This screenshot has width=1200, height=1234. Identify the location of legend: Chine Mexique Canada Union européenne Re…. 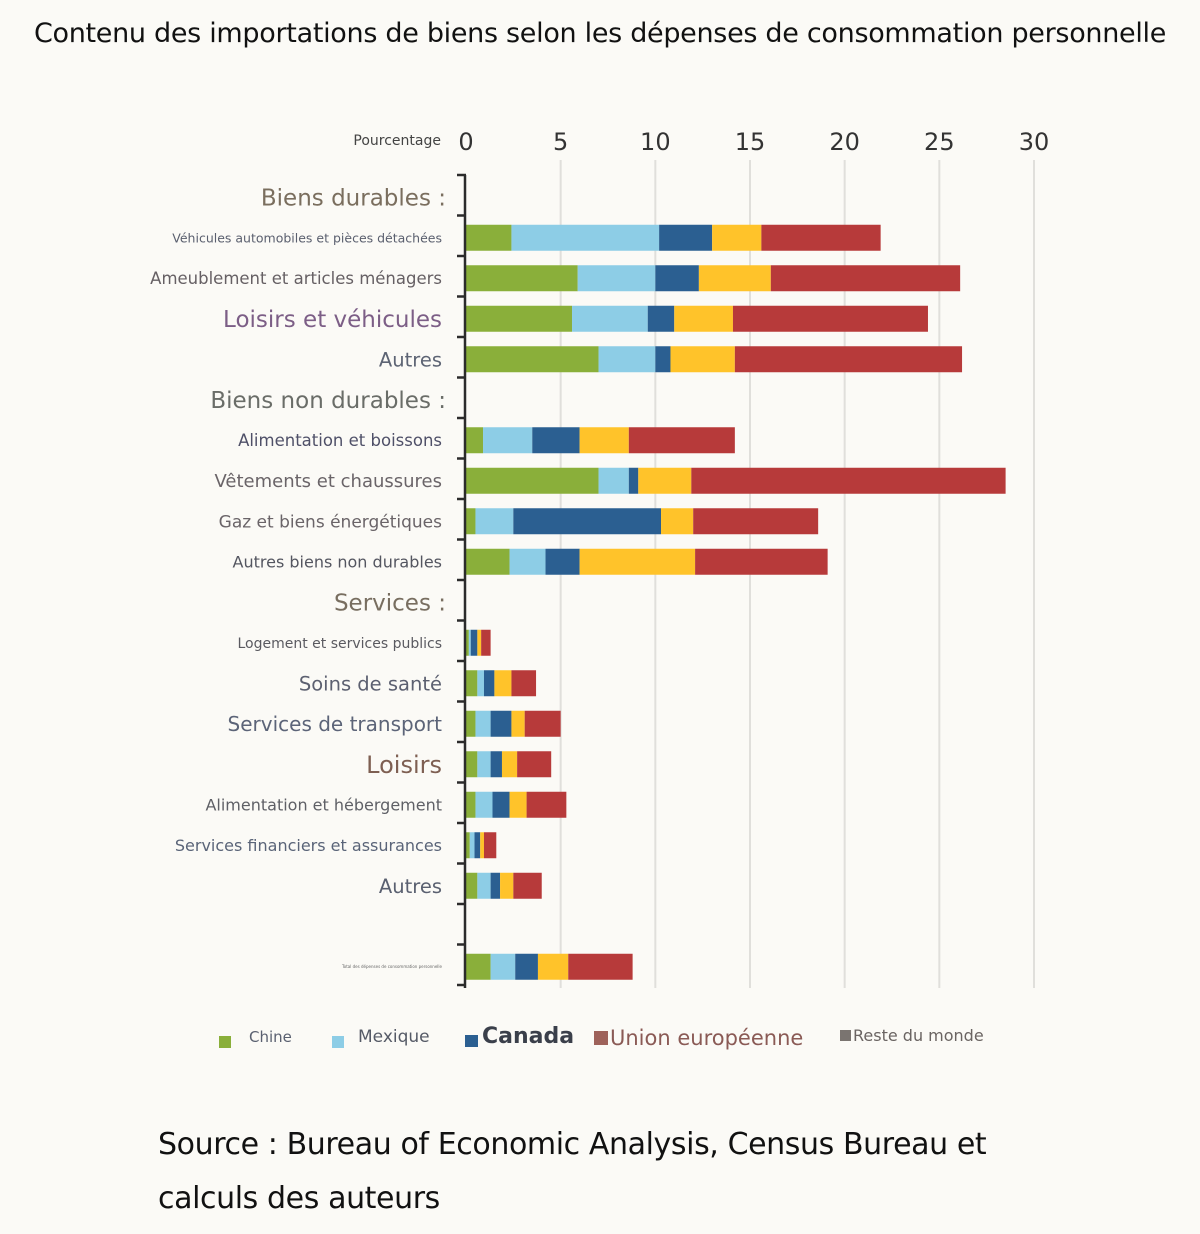
(600, 1042).